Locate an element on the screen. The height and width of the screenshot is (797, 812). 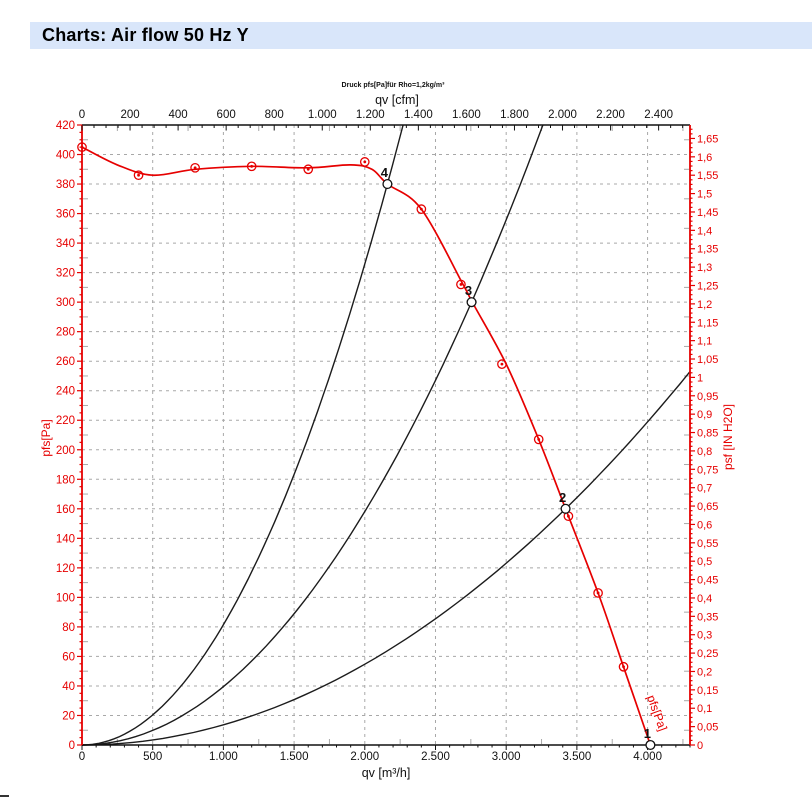
right-tick-label: 0,5 is located at coordinates (704, 562).